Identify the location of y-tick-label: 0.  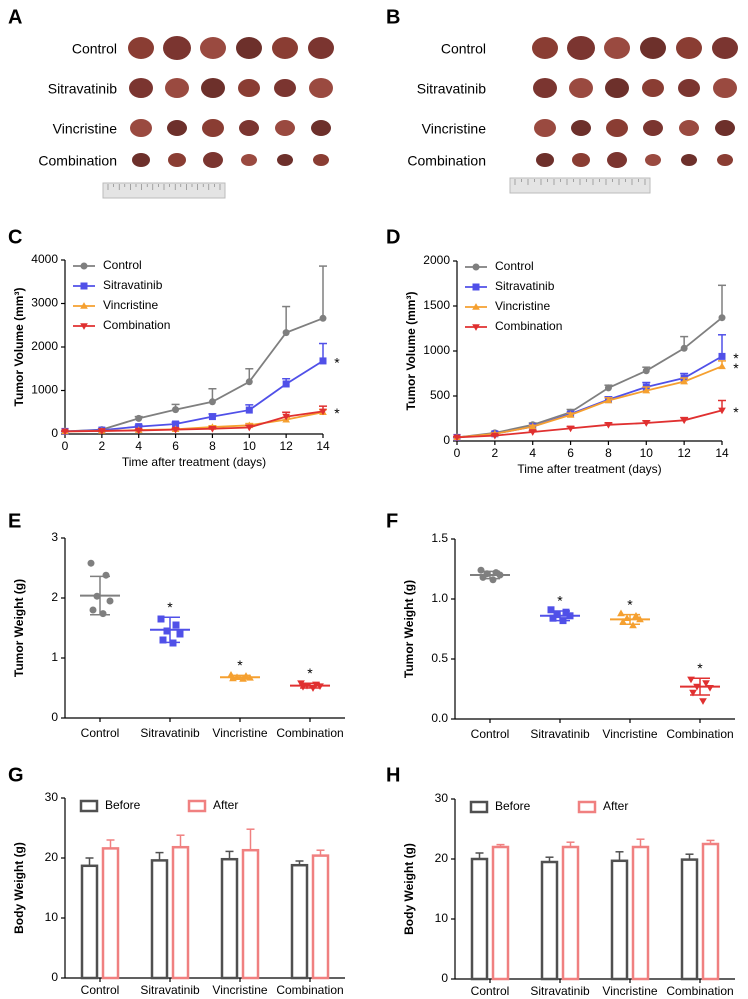
(54, 433).